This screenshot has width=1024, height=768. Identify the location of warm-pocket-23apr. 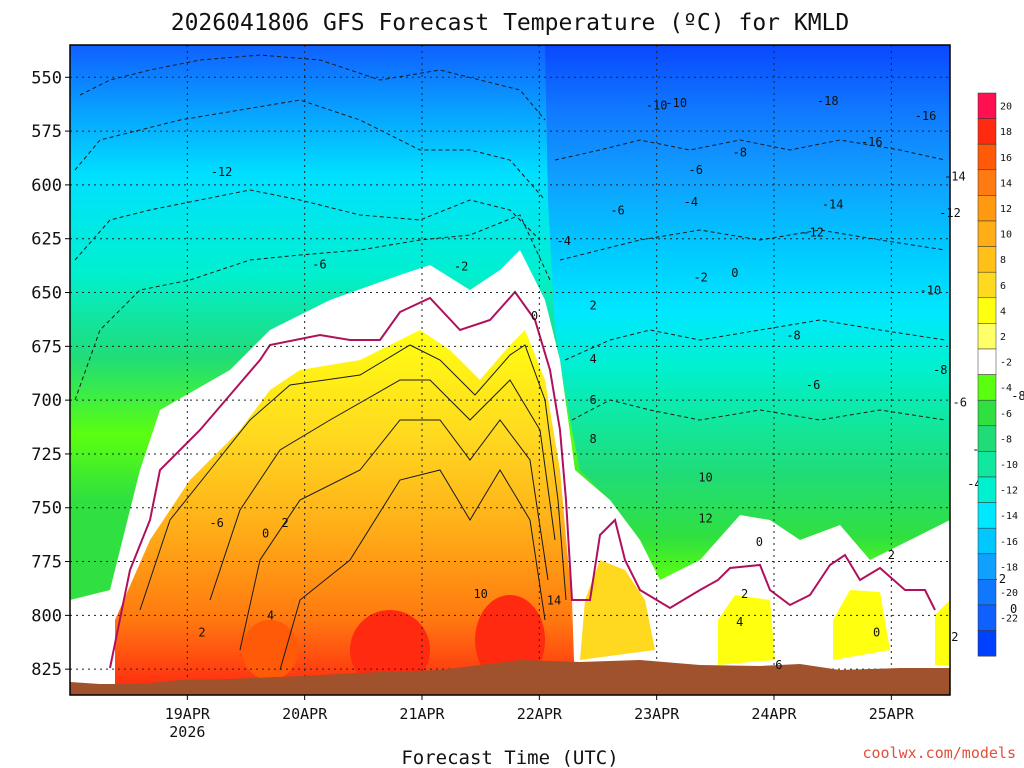
(617, 610).